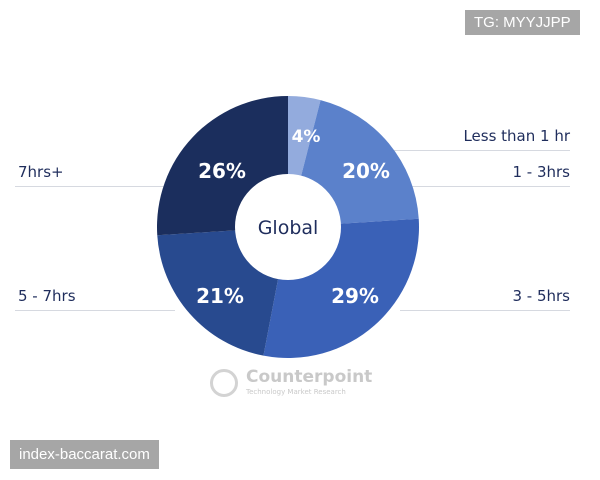 This screenshot has height=480, width=600. Describe the element at coordinates (224, 383) in the screenshot. I see `logo-icon` at that location.